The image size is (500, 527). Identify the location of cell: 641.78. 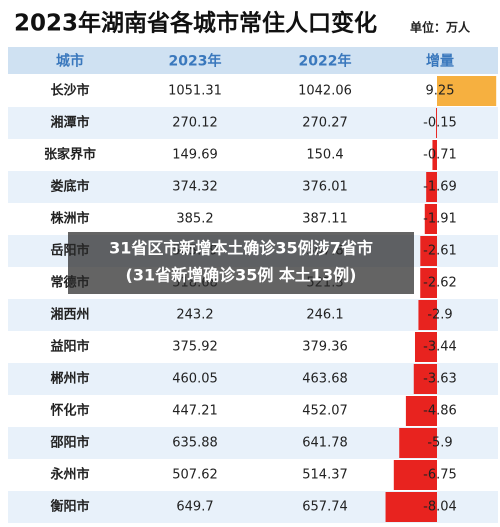
(325, 443).